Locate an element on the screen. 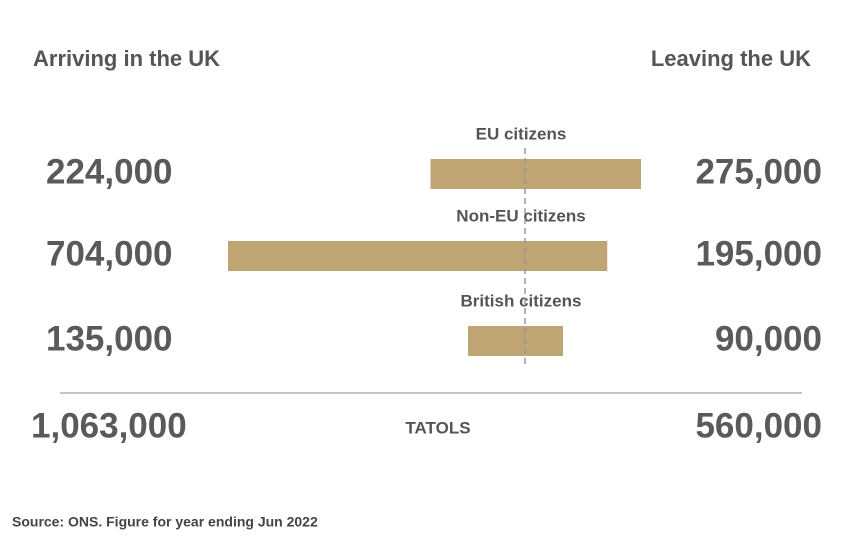 This screenshot has width=850, height=539. value-label: 224,000 is located at coordinates (109, 171).